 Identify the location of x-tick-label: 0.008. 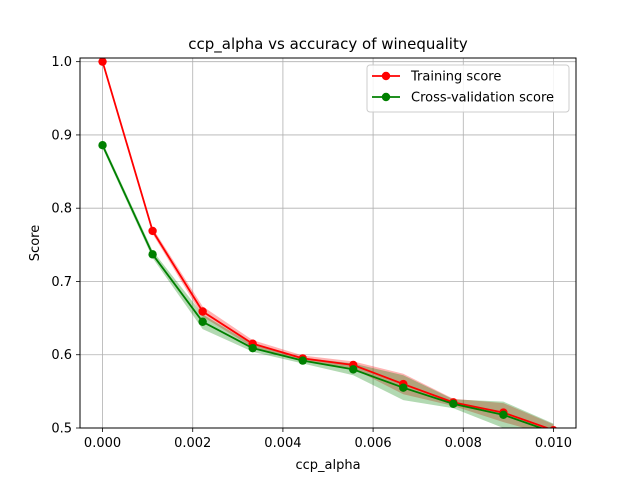
(463, 443).